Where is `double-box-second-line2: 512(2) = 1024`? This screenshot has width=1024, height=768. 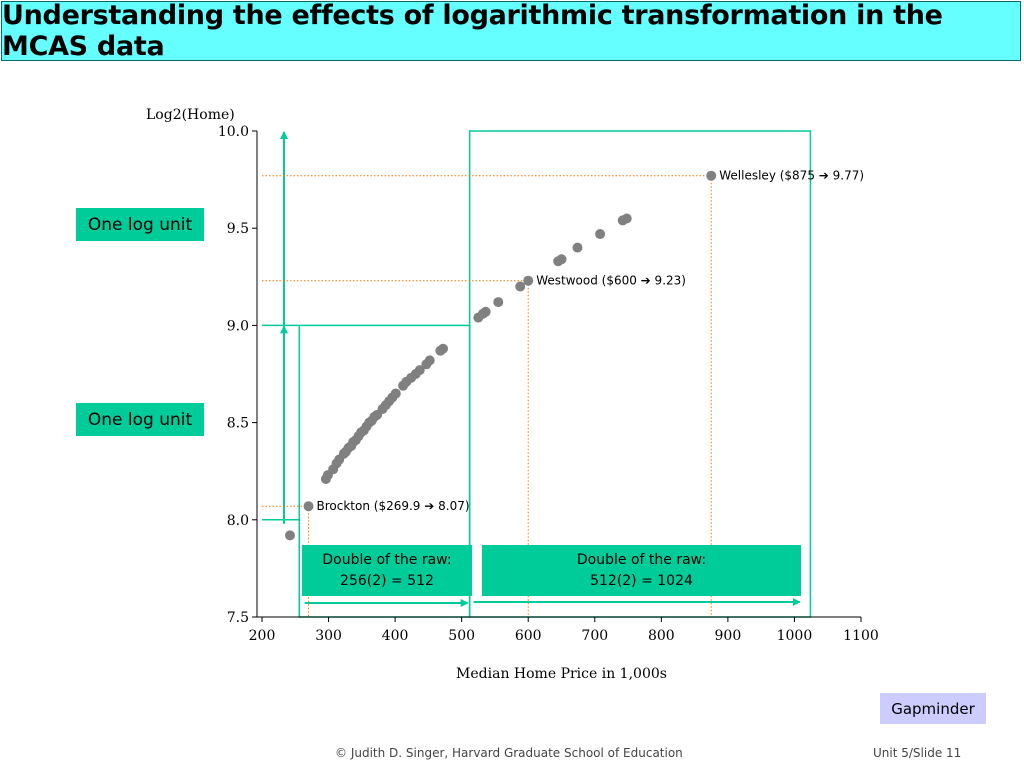 double-box-second-line2: 512(2) = 1024 is located at coordinates (641, 580).